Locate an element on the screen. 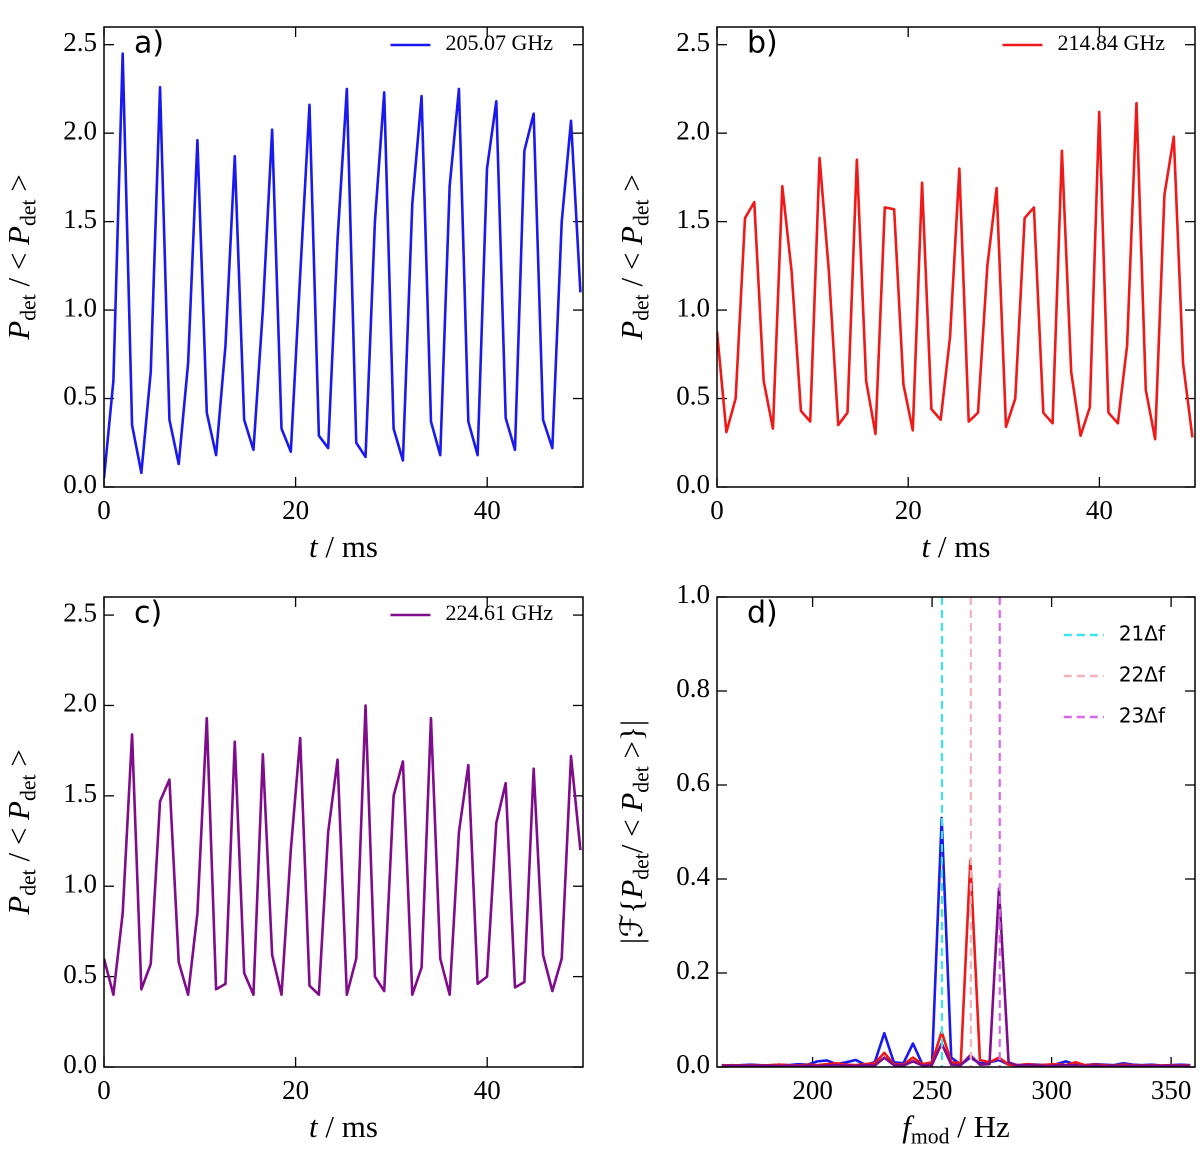 The width and height of the screenshot is (1200, 1162). legend-label: 224.61 GHz is located at coordinates (499, 612).